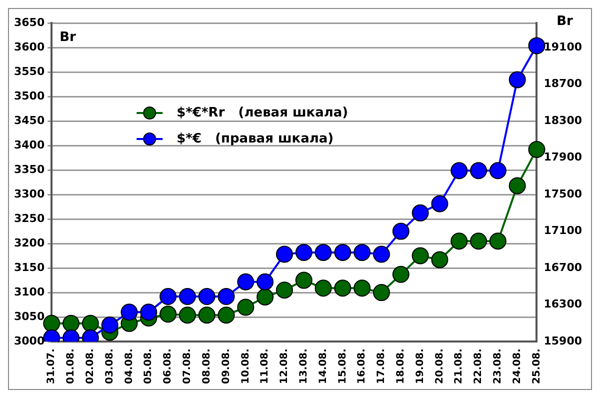 Image resolution: width=600 pixels, height=398 pixels. I want to click on x-tick-label: 09.08., so click(226, 366).